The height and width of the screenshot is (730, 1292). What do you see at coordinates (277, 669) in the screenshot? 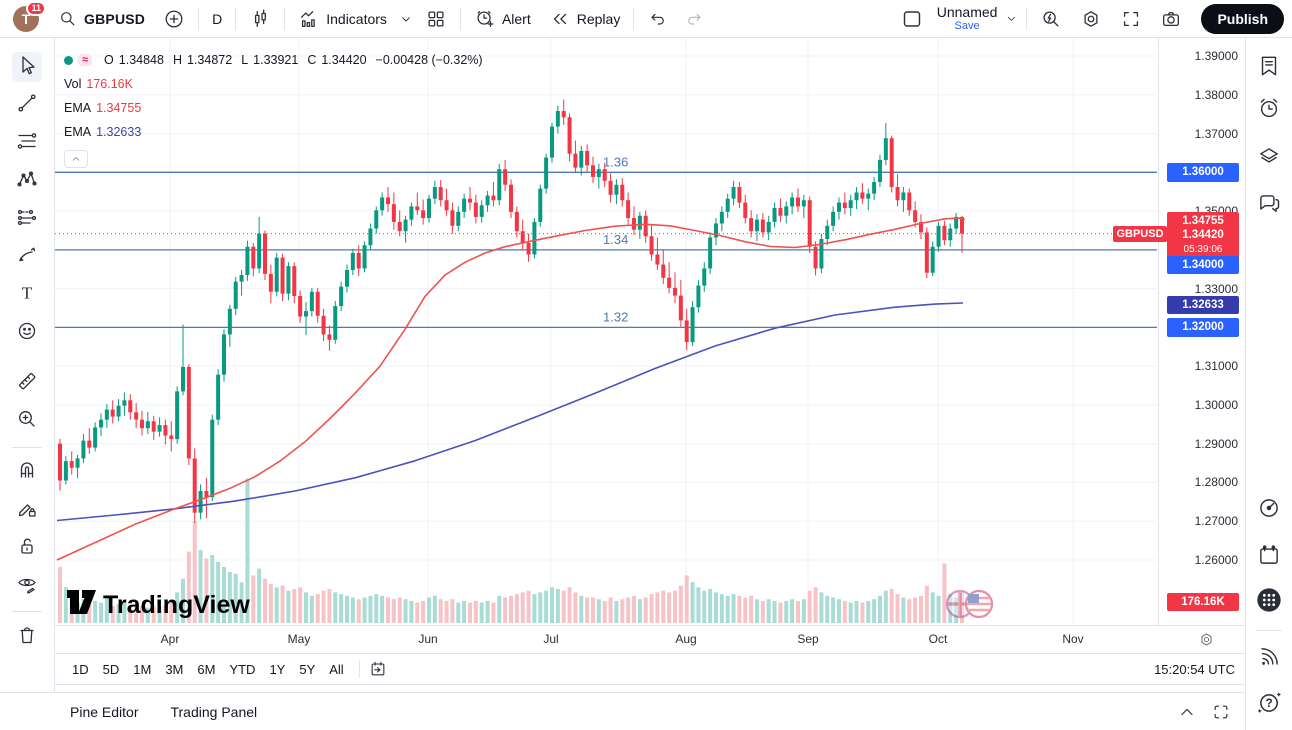
I see `tf-button-1y: 1Y` at bounding box center [277, 669].